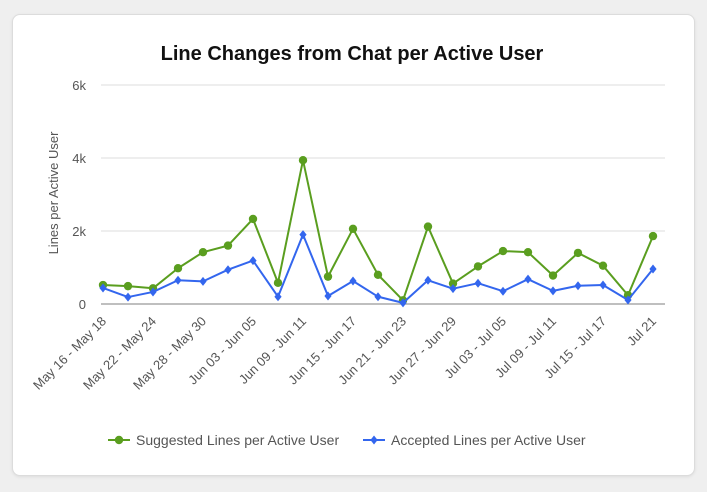 The height and width of the screenshot is (492, 707). I want to click on y-tick-label: 2k, so click(79, 231).